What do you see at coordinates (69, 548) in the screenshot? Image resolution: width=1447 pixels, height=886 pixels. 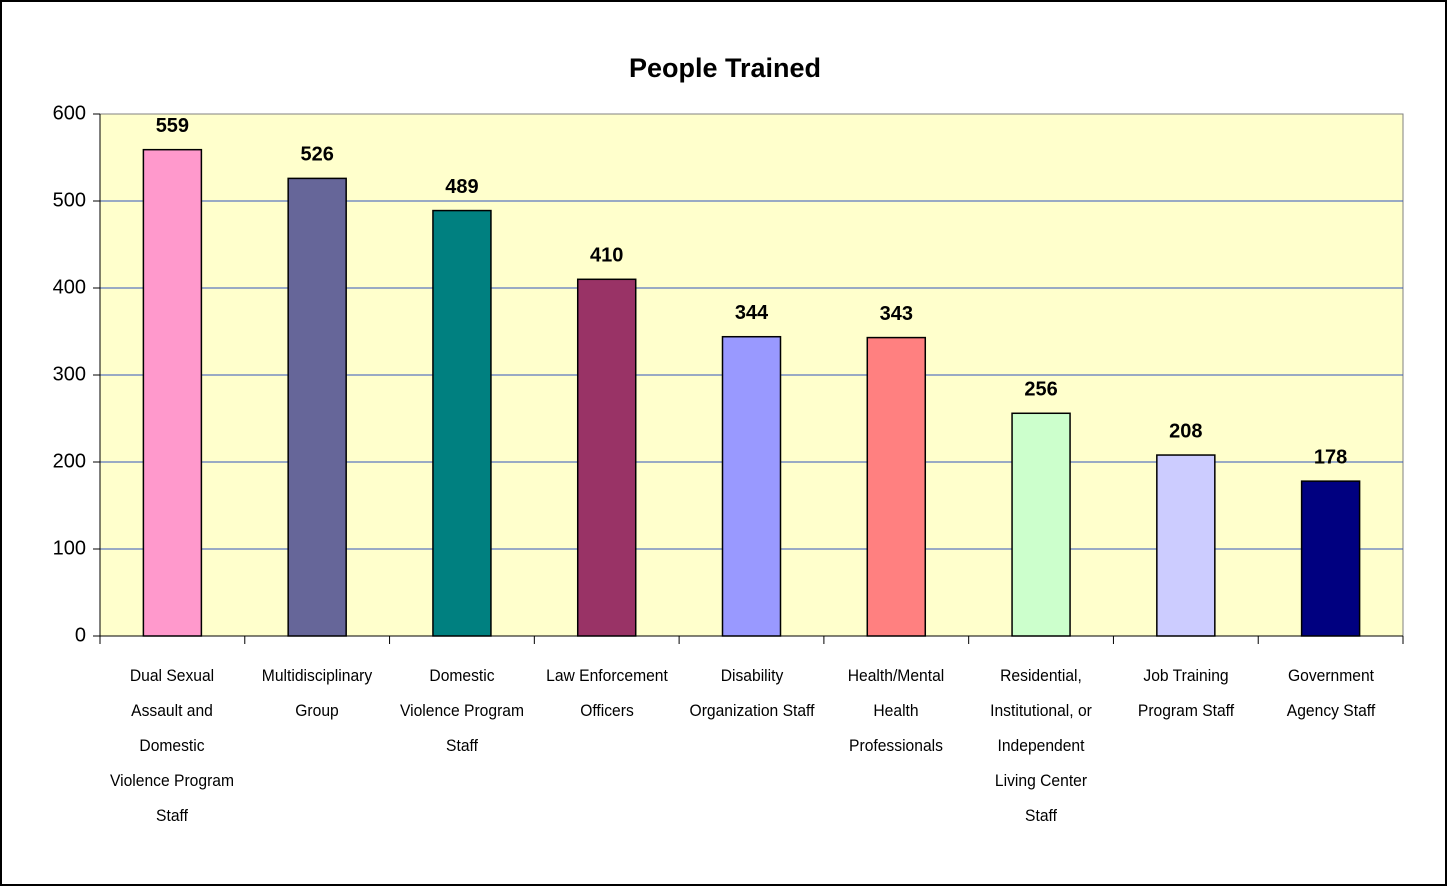 I see `y-tick-label: 100` at bounding box center [69, 548].